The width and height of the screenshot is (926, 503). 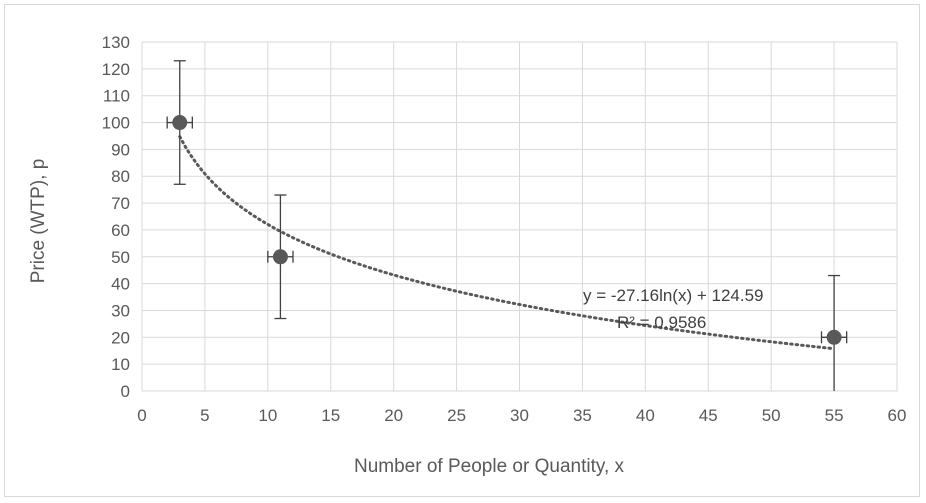 I want to click on x-tick-label: 40, so click(x=645, y=415).